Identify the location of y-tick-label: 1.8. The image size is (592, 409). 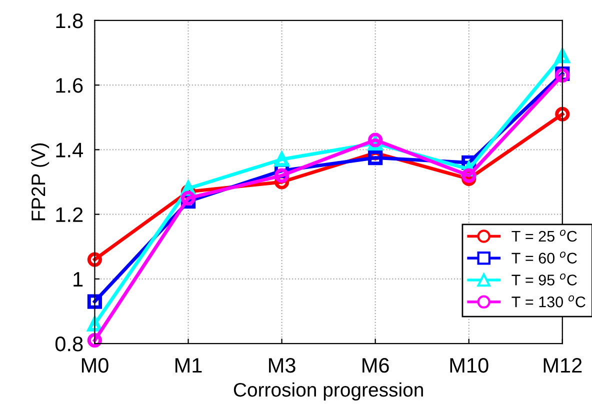
(69, 20).